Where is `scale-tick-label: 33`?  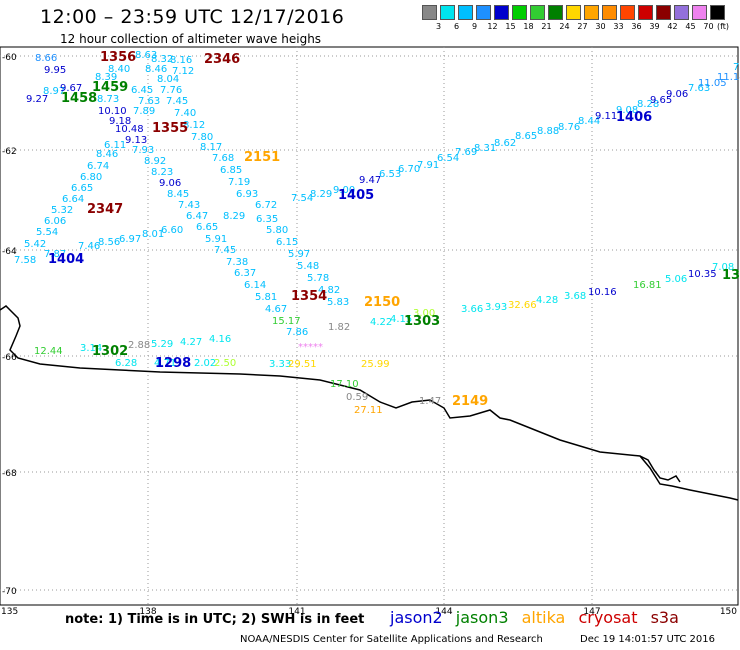 scale-tick-label: 33 is located at coordinates (618, 26).